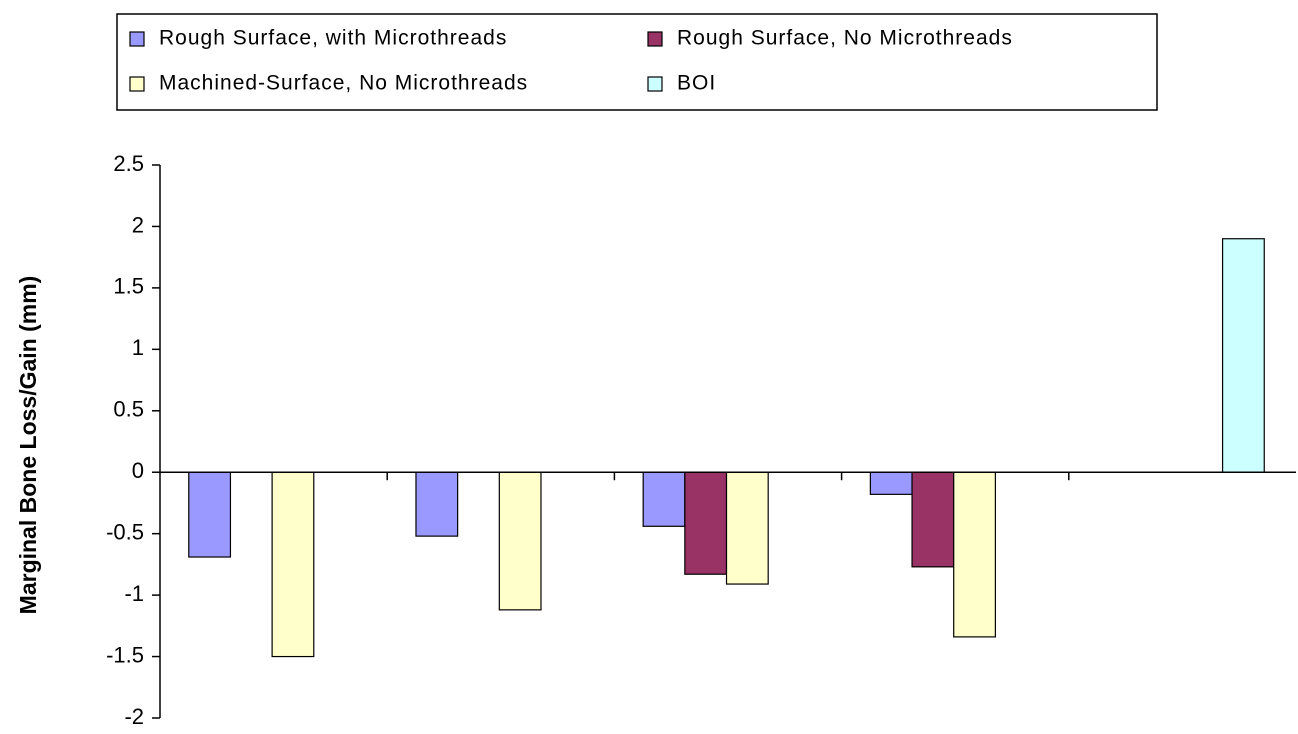 Image resolution: width=1298 pixels, height=734 pixels. Describe the element at coordinates (134, 593) in the screenshot. I see `y-tick-label: -1` at that location.